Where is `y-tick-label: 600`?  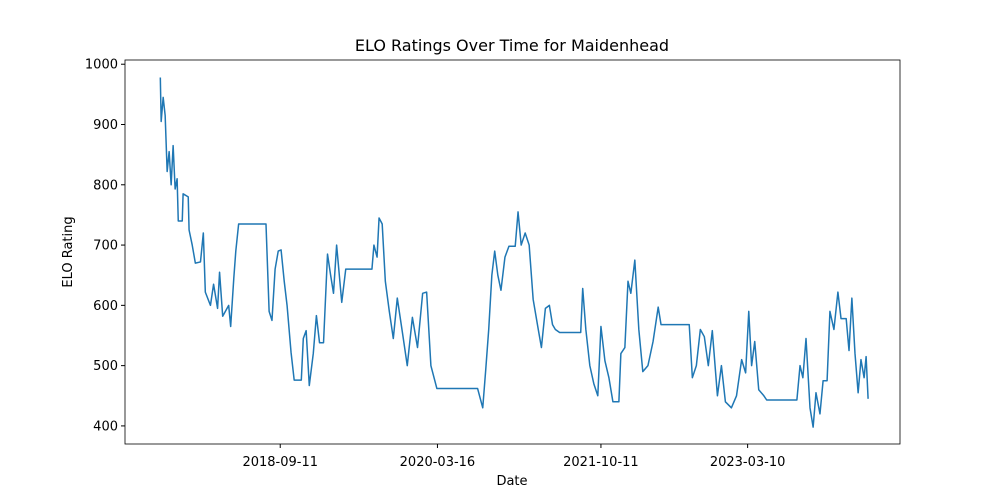
y-tick-label: 600 is located at coordinates (105, 306).